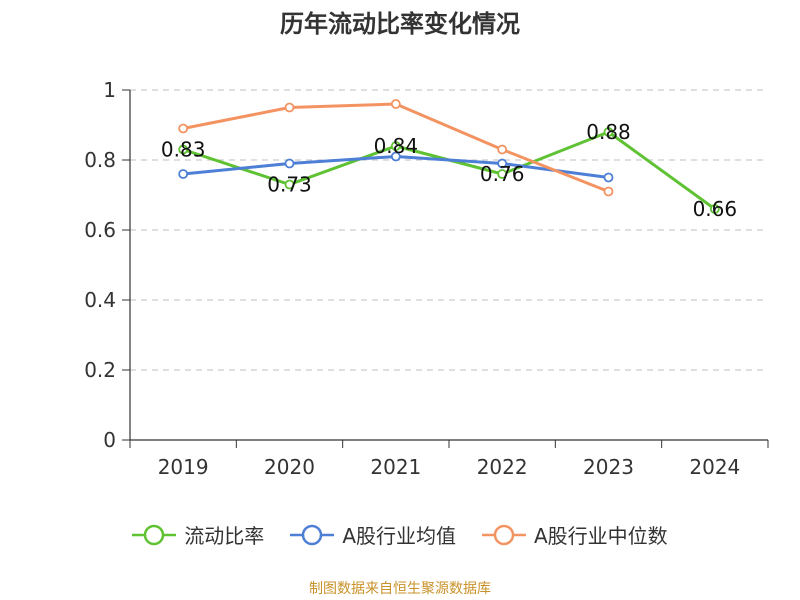 This screenshot has height=600, width=800. I want to click on data-label: 0.83, so click(183, 150).